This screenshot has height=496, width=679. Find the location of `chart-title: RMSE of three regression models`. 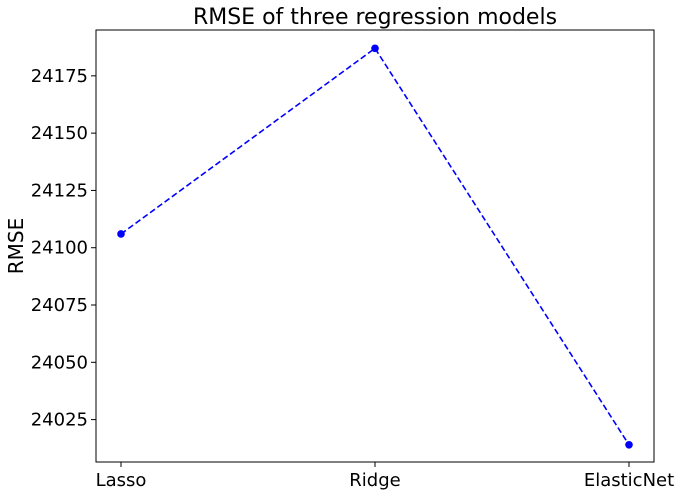

chart-title: RMSE of three regression models is located at coordinates (375, 17).